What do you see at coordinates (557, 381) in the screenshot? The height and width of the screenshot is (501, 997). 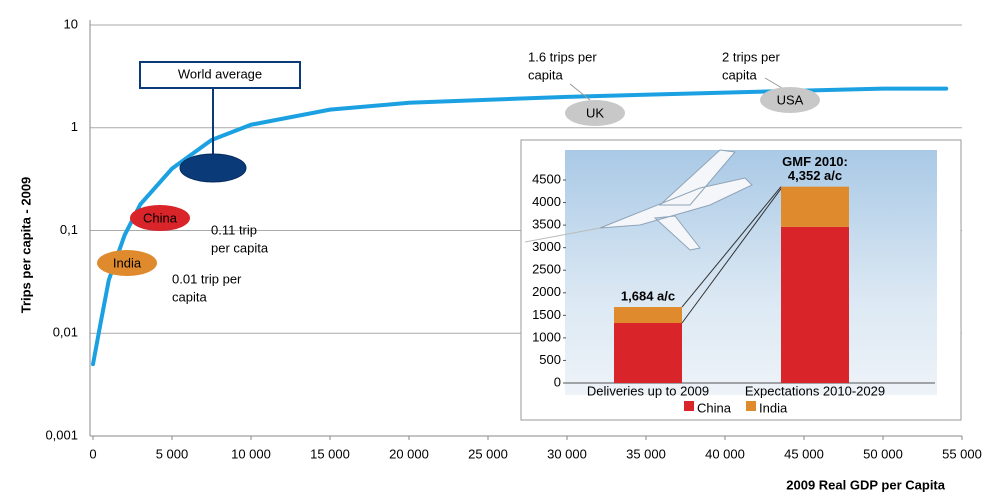 I see `y-tick-label: 0` at bounding box center [557, 381].